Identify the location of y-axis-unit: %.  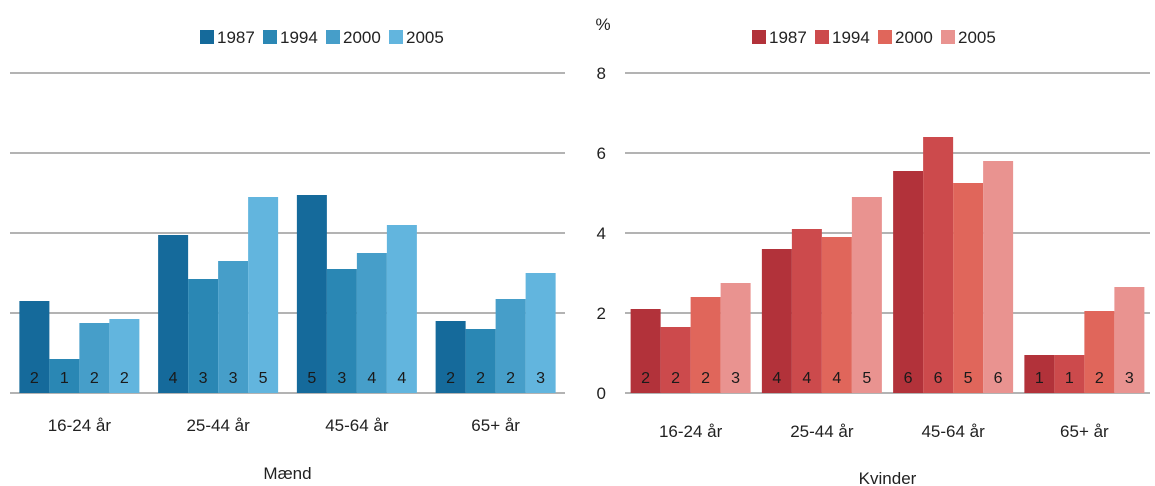
(602, 24).